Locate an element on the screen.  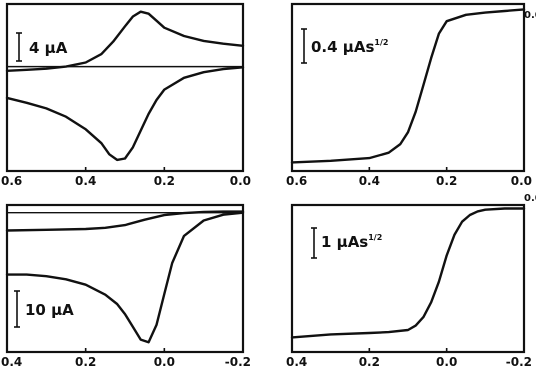
scale-bar-label: 4 μA is located at coordinates (48, 48).